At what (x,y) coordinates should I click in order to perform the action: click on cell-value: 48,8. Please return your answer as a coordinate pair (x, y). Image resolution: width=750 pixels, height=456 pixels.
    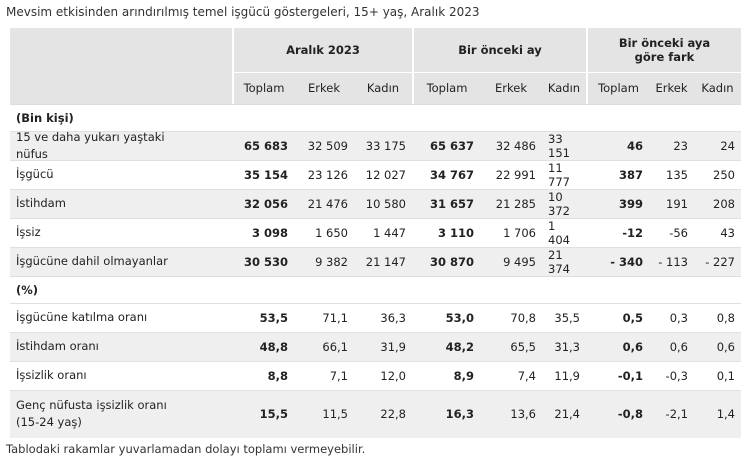
    Looking at the image, I should click on (273, 346).